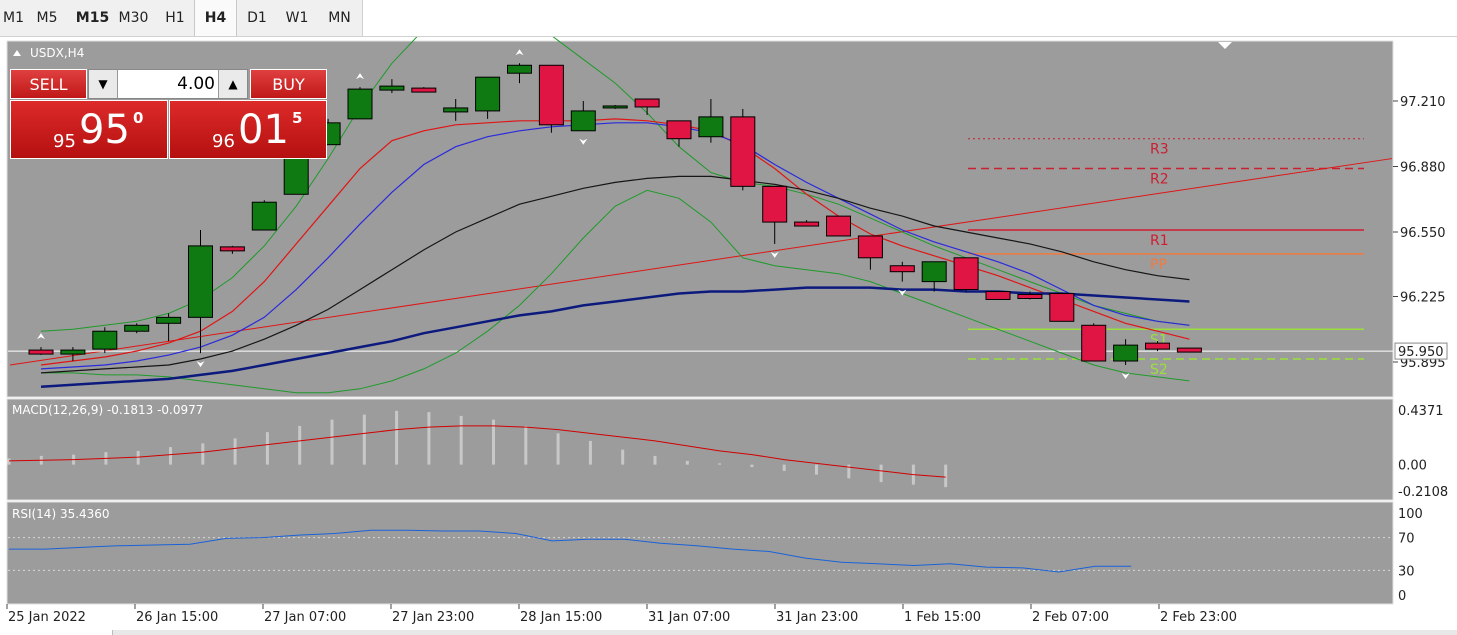  Describe the element at coordinates (175, 18) in the screenshot. I see `timeframe-h1: H1` at that location.